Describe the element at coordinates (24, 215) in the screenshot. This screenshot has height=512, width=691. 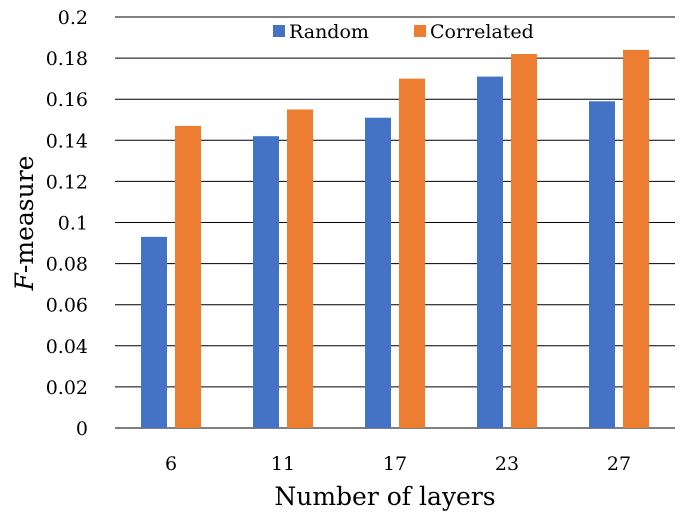
I see `y-axis-title-rest: -measure` at that location.